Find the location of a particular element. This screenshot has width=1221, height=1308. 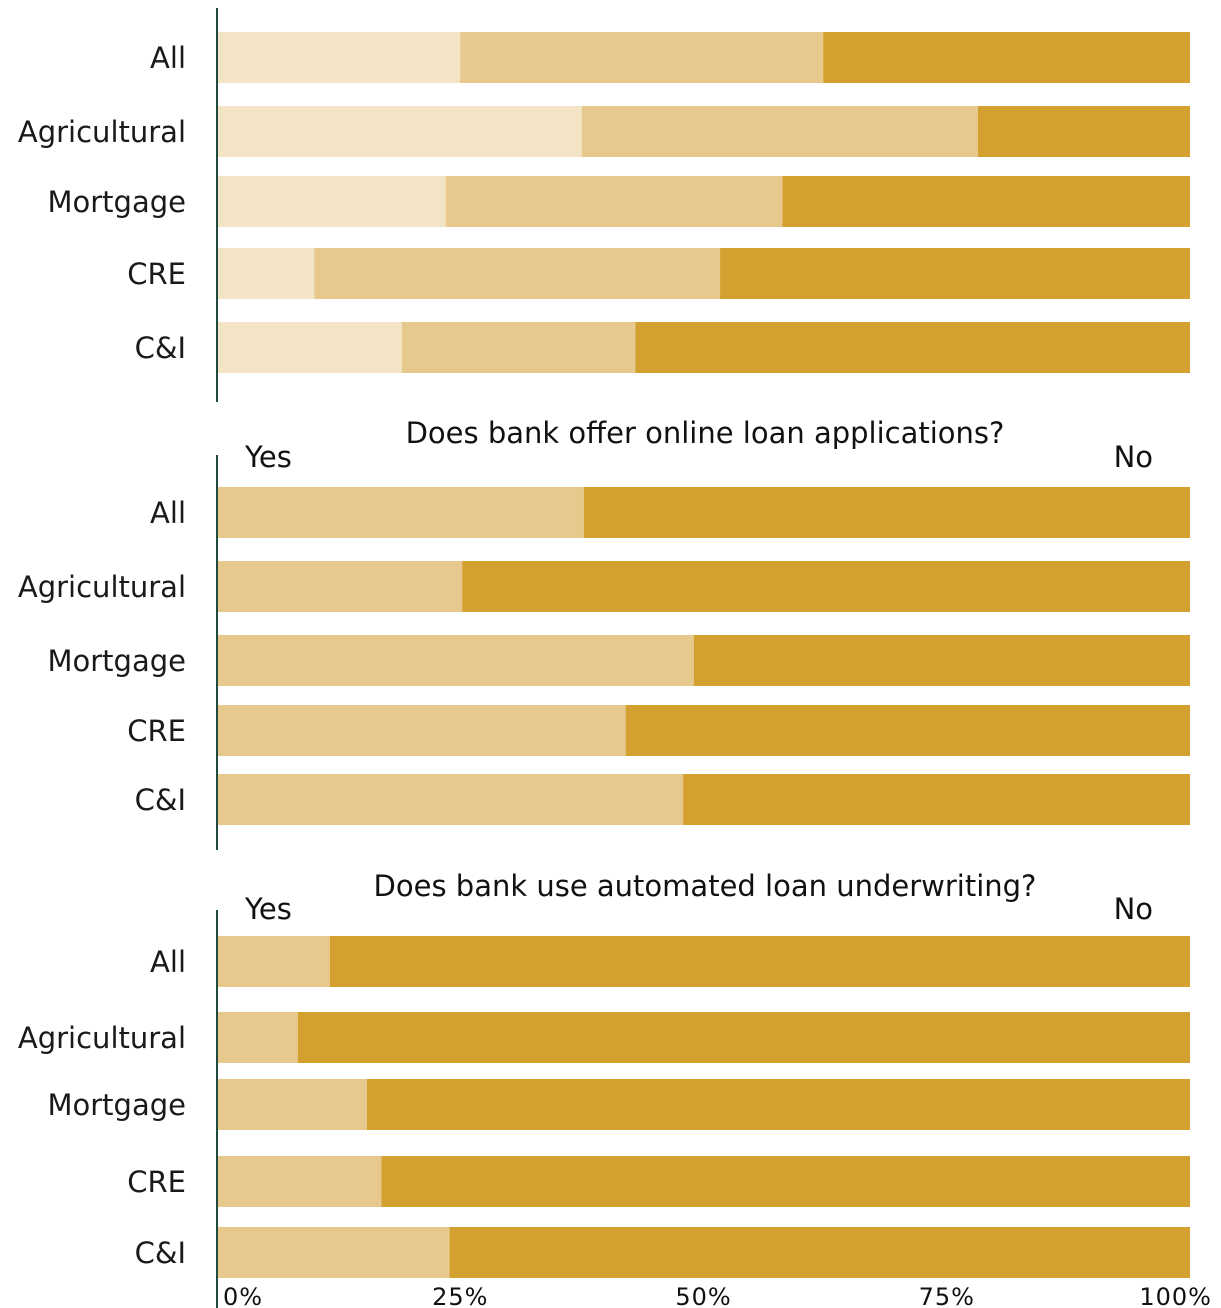

x-tick-label: 75% is located at coordinates (947, 1295).